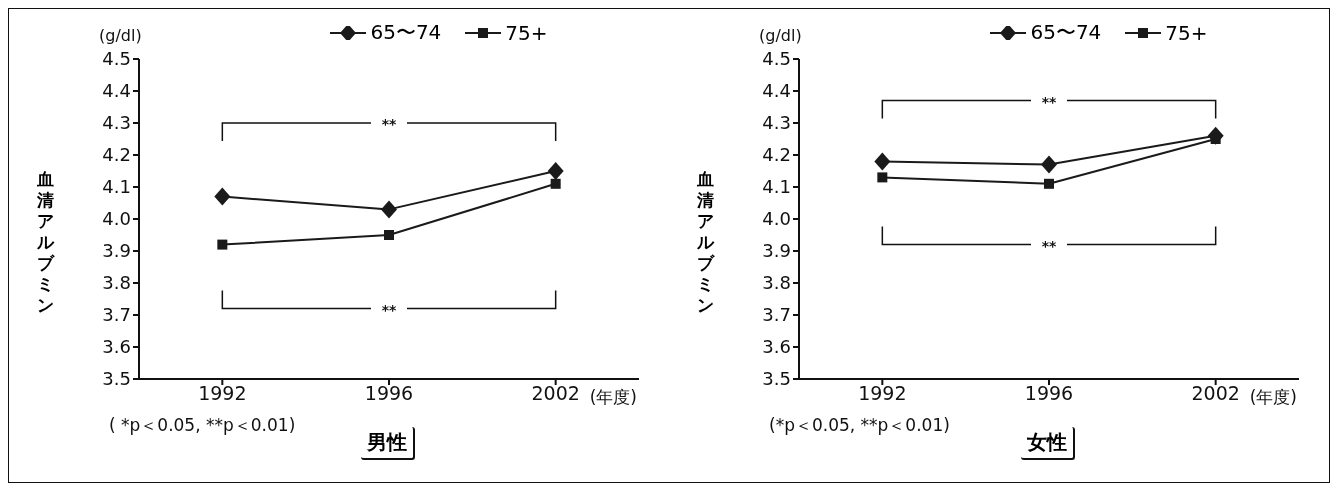 Image resolution: width=1338 pixels, height=491 pixels. I want to click on text: (*p＜0.05, **p＜0.01), so click(859, 425).